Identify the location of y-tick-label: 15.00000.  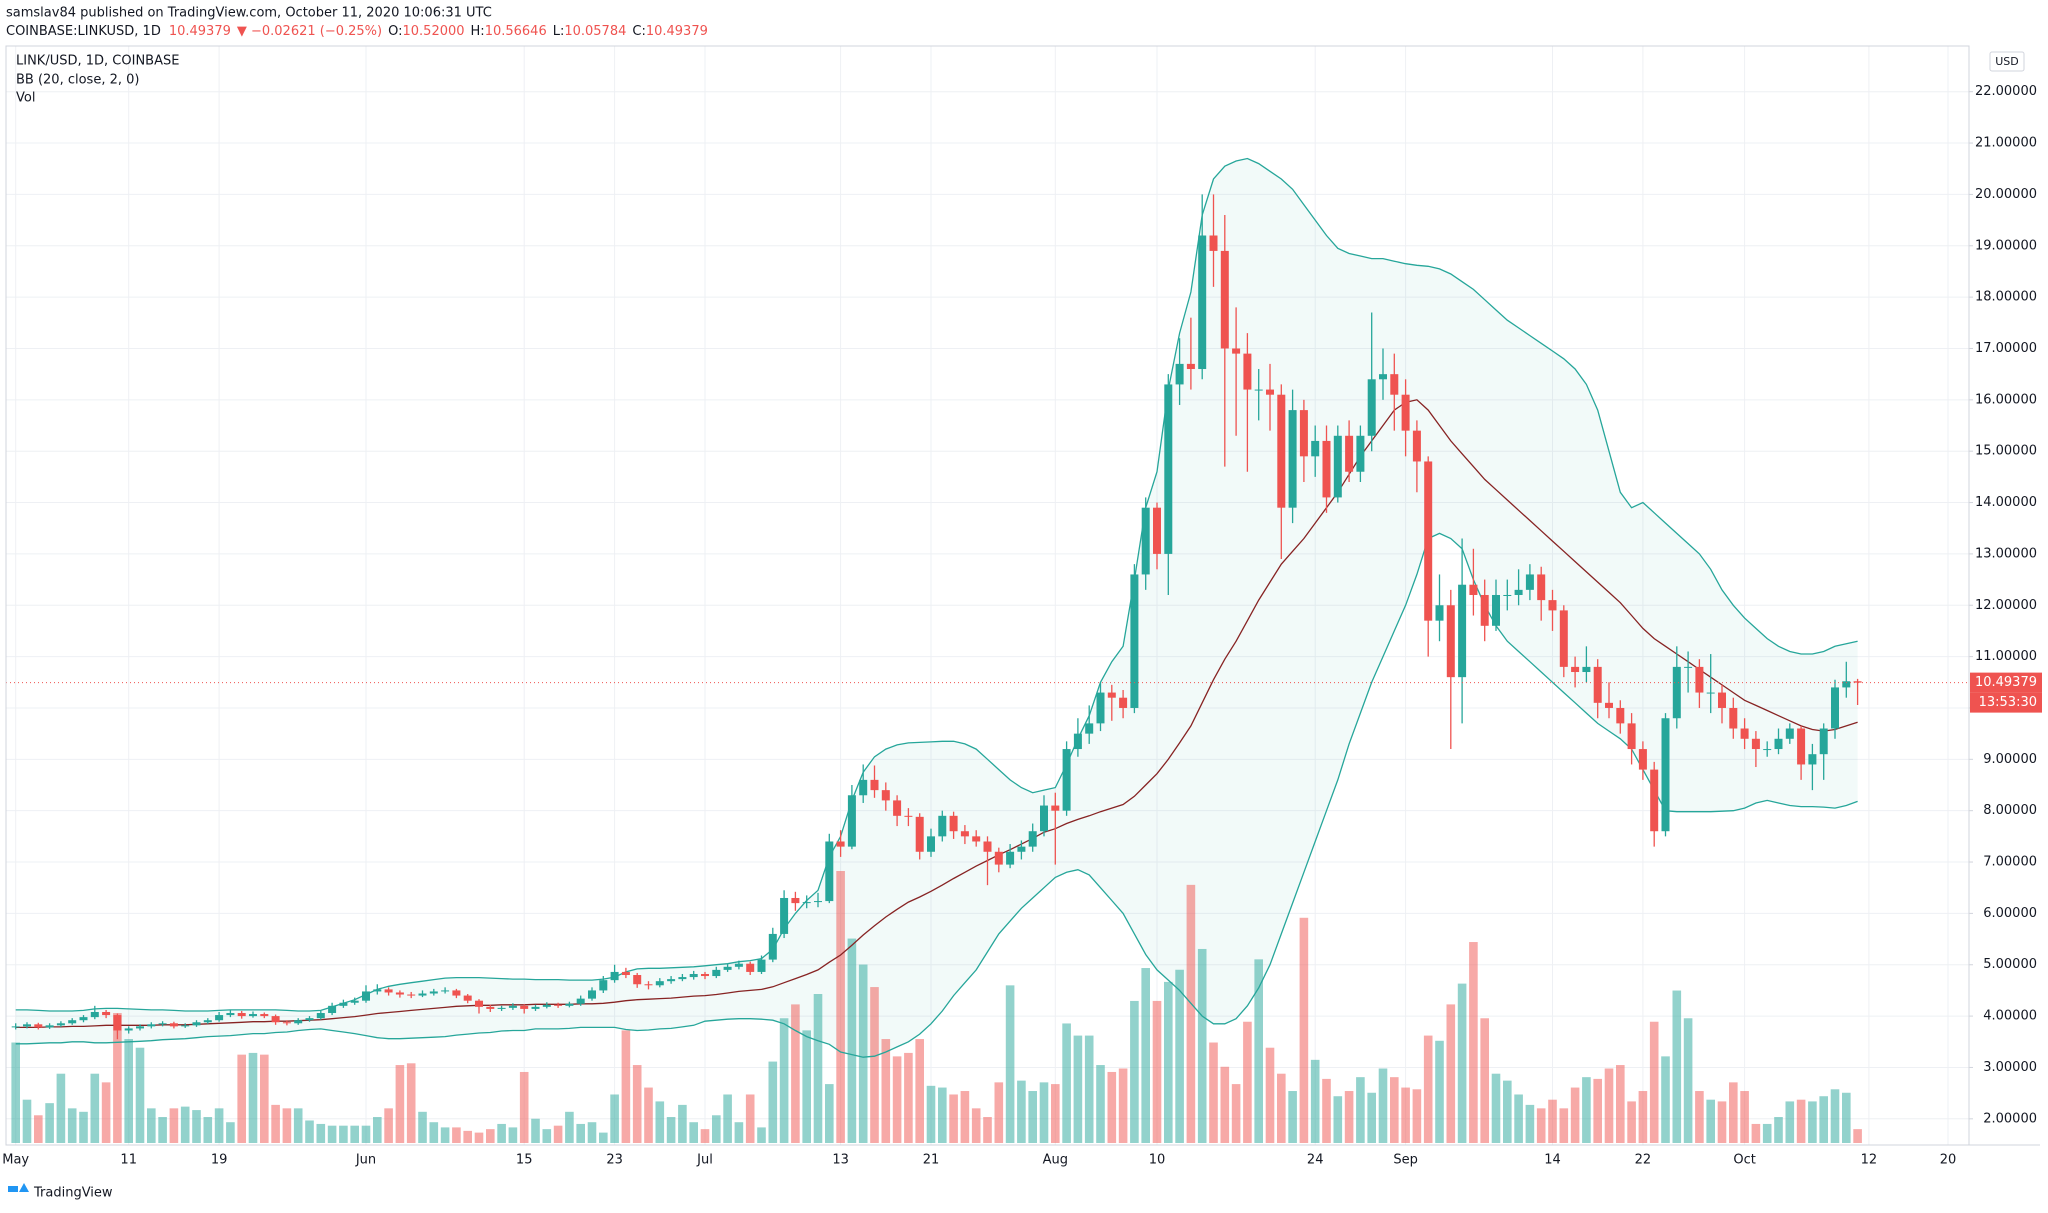
(2006, 451).